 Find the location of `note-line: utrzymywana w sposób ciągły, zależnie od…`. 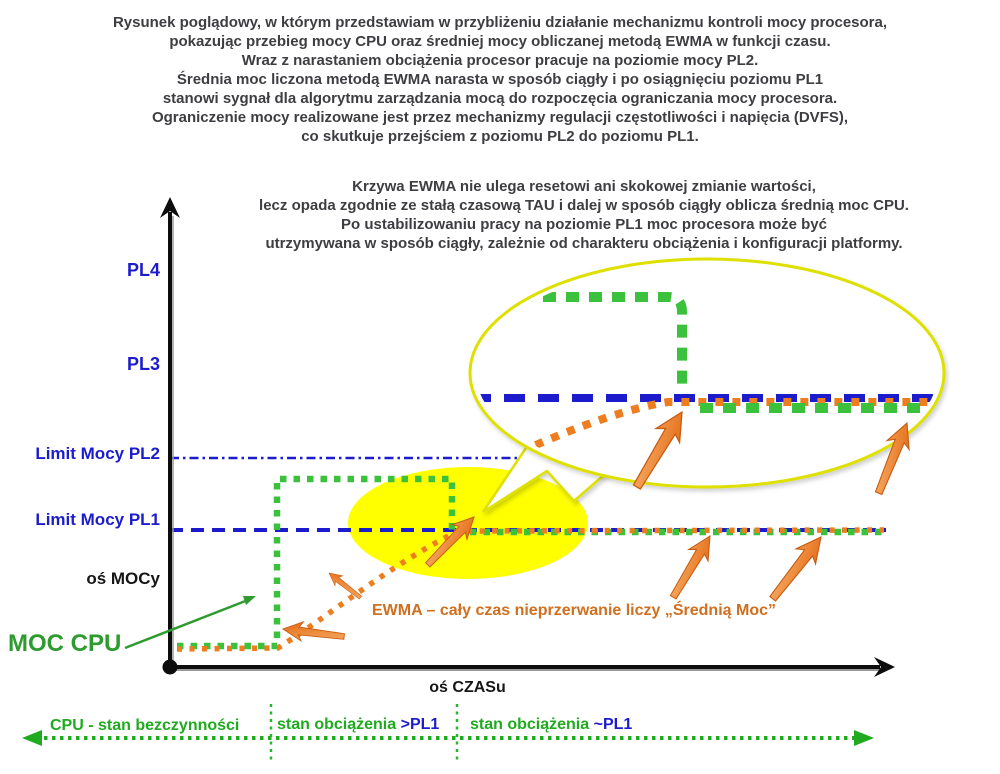

note-line: utrzymywana w sposób ciągły, zależnie od… is located at coordinates (584, 243).